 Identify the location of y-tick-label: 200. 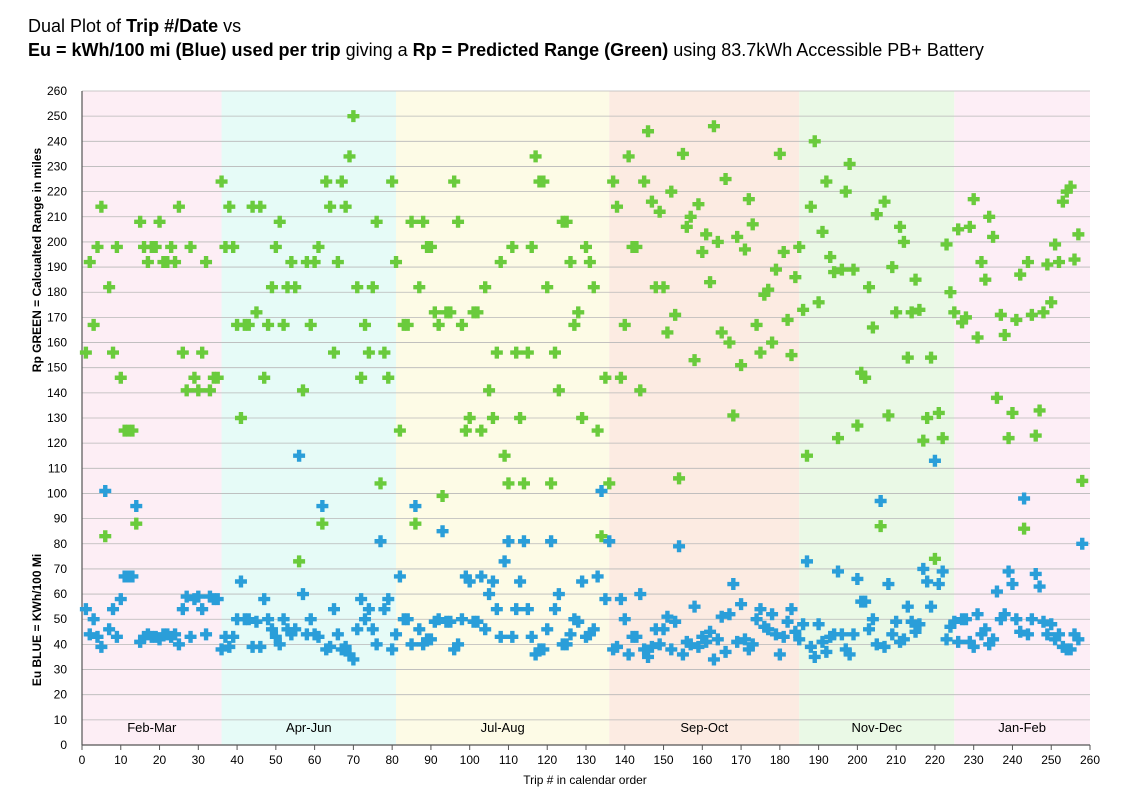
(57, 242).